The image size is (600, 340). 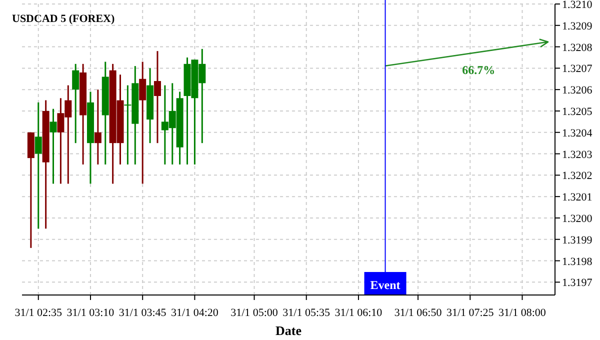 I want to click on y-tick-label: 1.3208, so click(x=577, y=48).